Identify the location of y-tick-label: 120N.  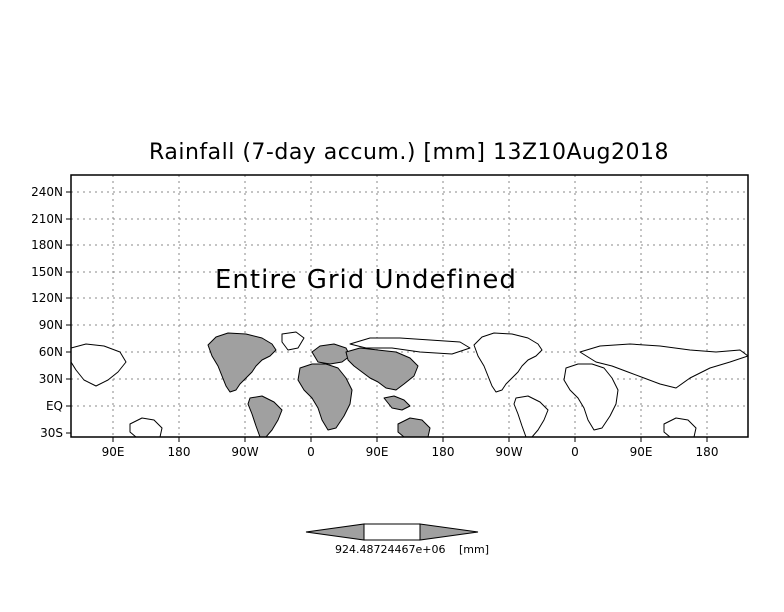
(47, 298).